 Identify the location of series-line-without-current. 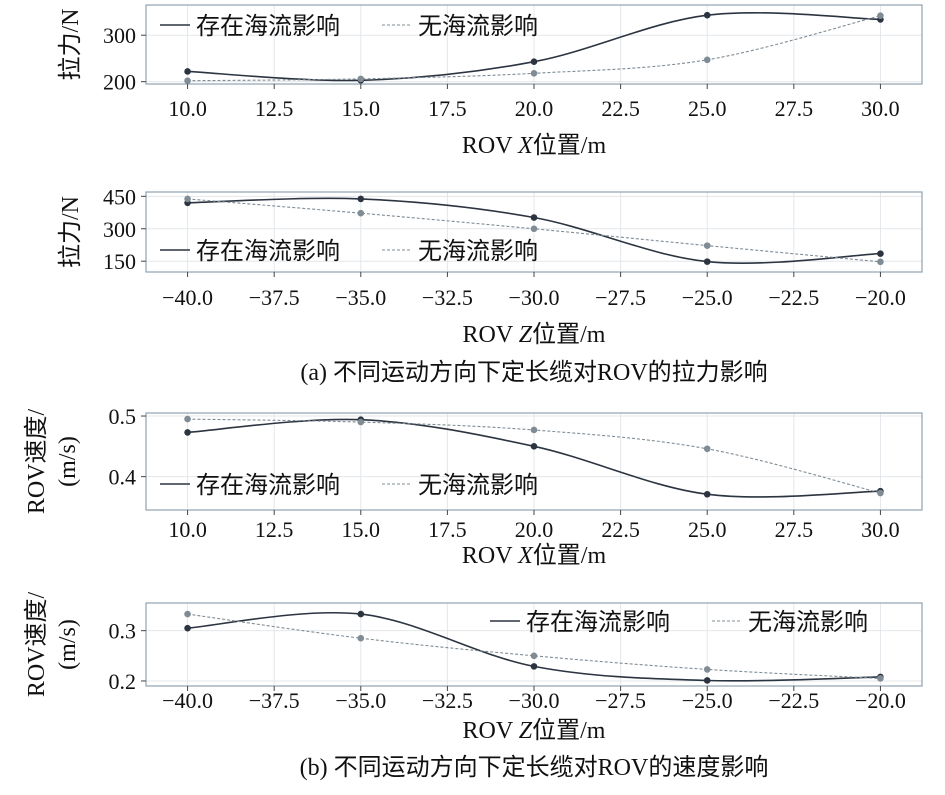
(534, 646).